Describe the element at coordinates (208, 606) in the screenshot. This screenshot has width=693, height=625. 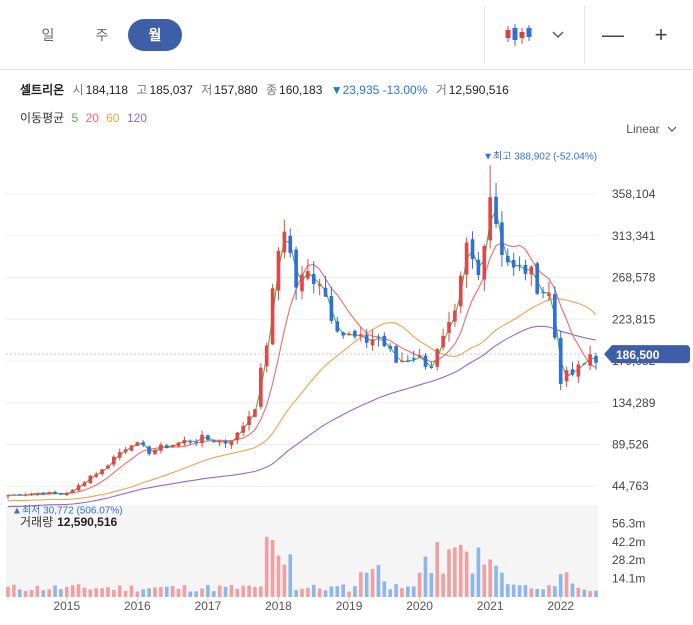
I see `x-tick-label: 2017` at that location.